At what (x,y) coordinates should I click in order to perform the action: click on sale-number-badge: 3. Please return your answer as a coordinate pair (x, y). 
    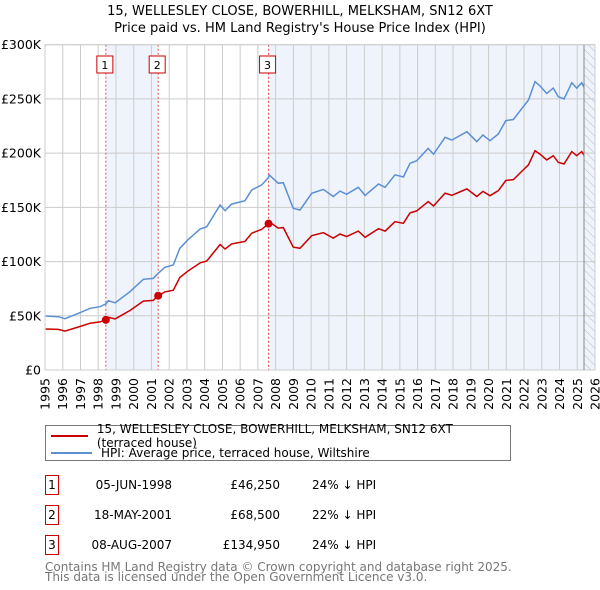
    Looking at the image, I should click on (52, 545).